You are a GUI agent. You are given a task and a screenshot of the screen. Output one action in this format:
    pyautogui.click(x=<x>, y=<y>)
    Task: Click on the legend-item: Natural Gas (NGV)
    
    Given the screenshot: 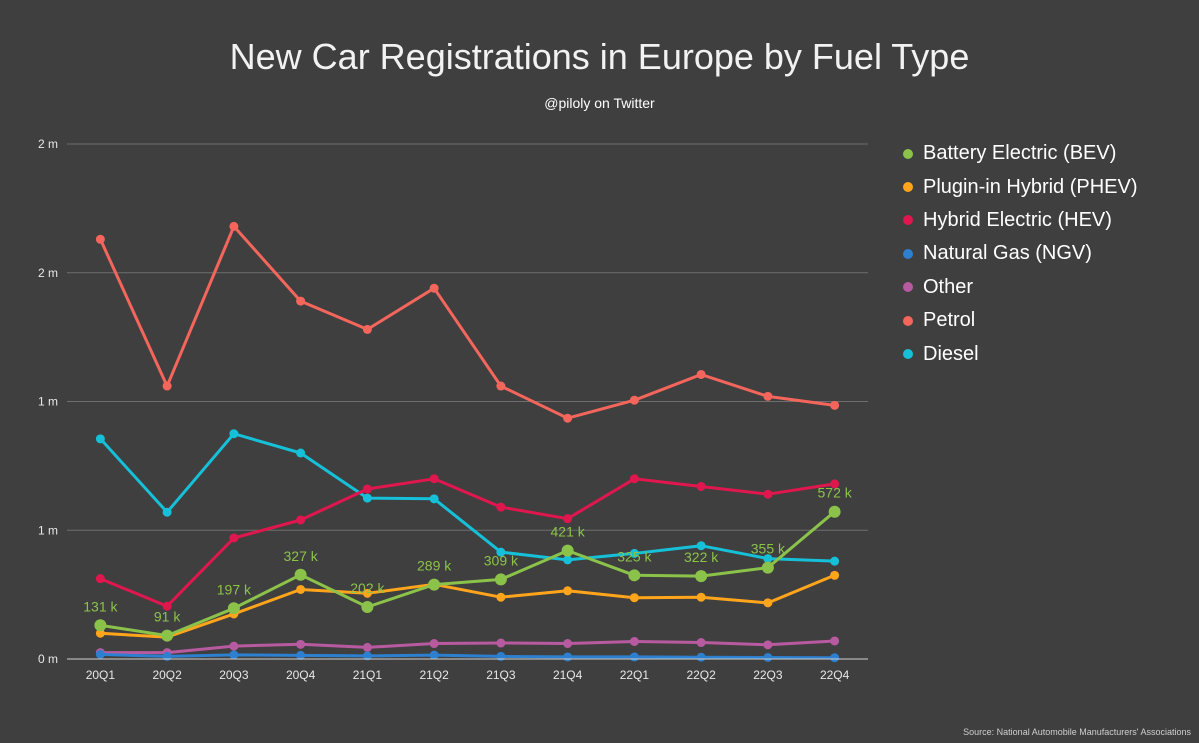 What is the action you would take?
    pyautogui.click(x=1020, y=253)
    